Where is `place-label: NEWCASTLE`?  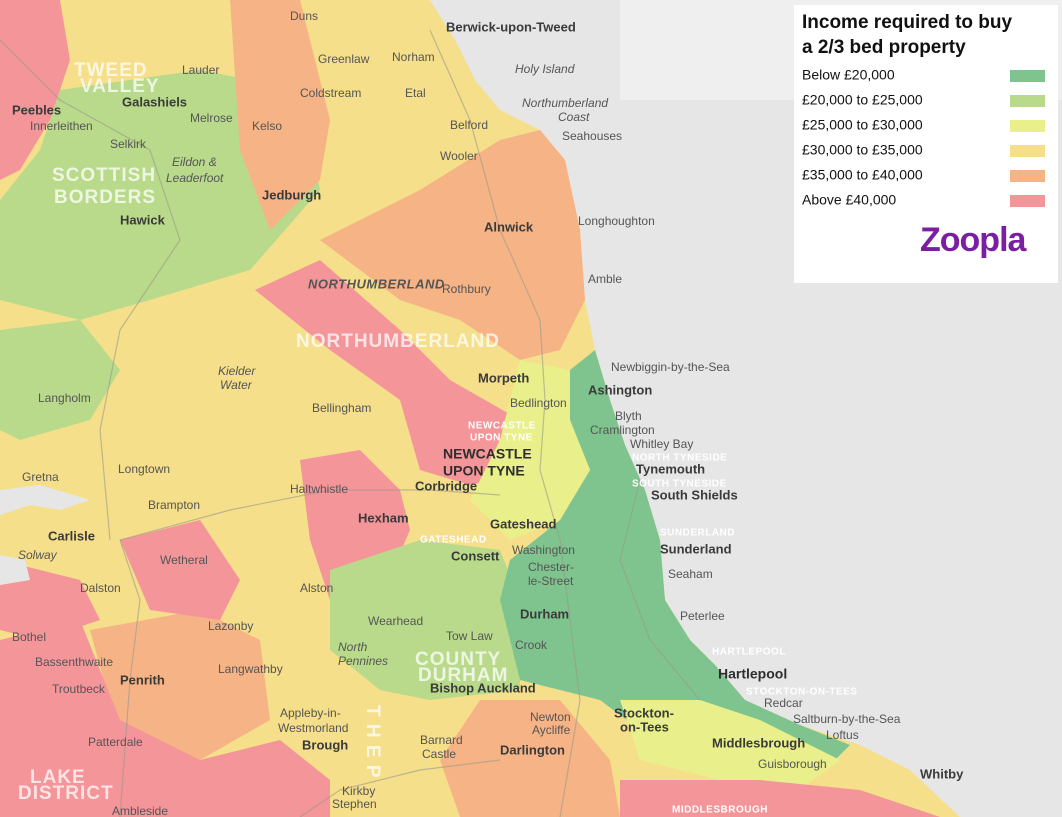
place-label: NEWCASTLE is located at coordinates (487, 454).